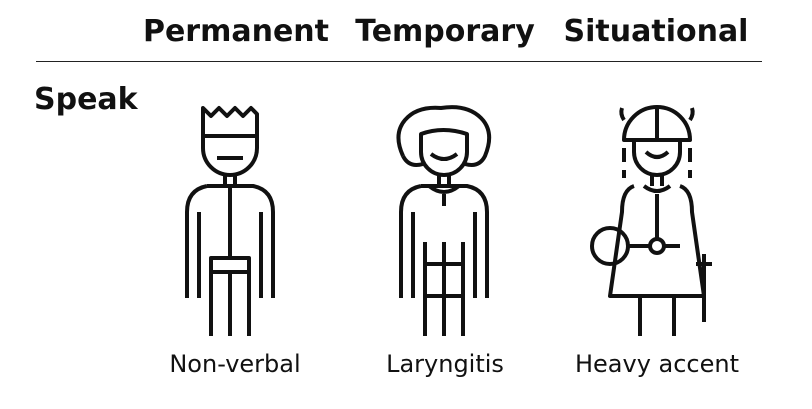  Describe the element at coordinates (235, 364) in the screenshot. I see `caption-non-verbal: Non-verbal` at that location.